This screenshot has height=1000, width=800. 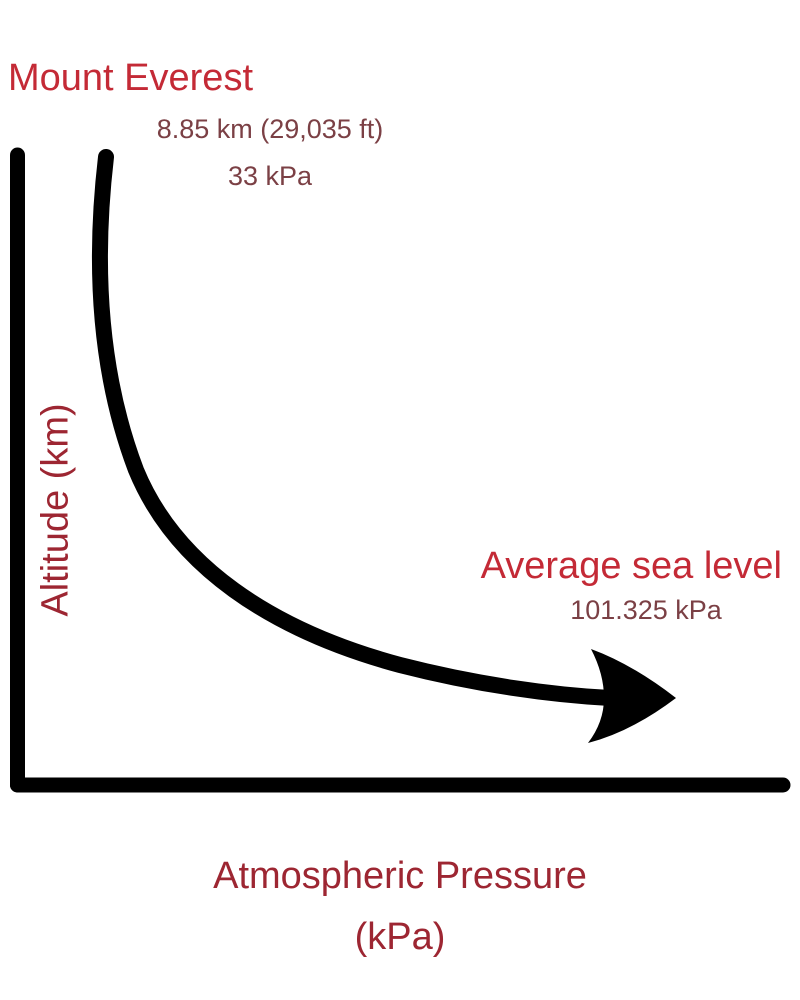 I want to click on sea-level-label: Average sea level, so click(x=631, y=566).